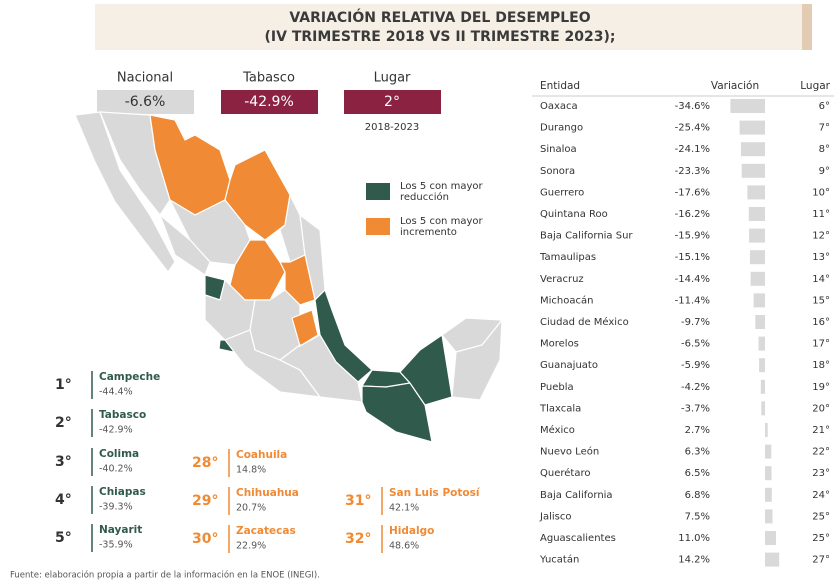 The height and width of the screenshot is (582, 837). What do you see at coordinates (358, 501) in the screenshot?
I see `rank: 31°` at bounding box center [358, 501].